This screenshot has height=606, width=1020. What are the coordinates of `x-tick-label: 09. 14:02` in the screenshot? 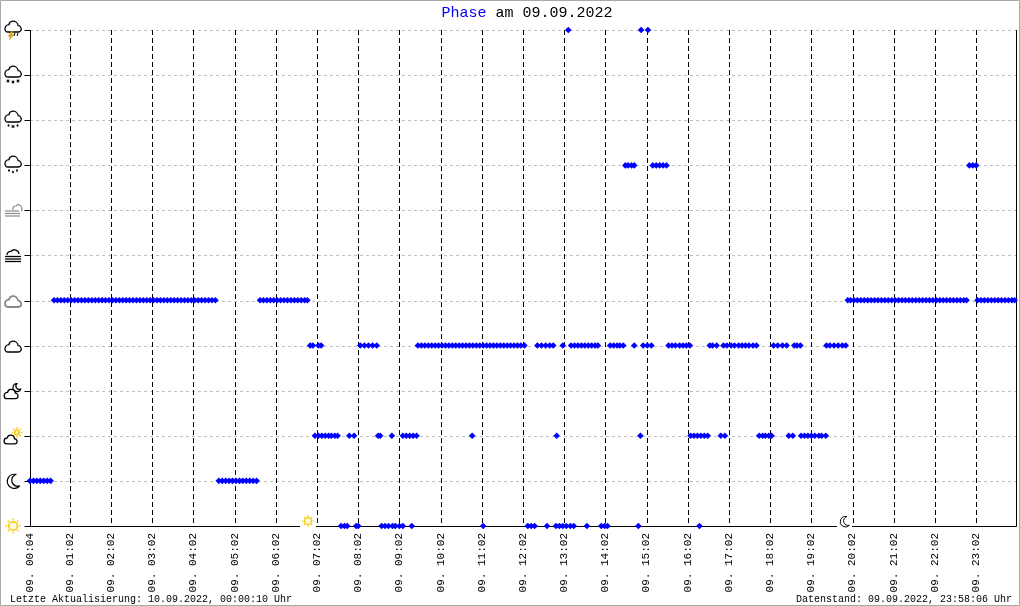 It's located at (605, 563).